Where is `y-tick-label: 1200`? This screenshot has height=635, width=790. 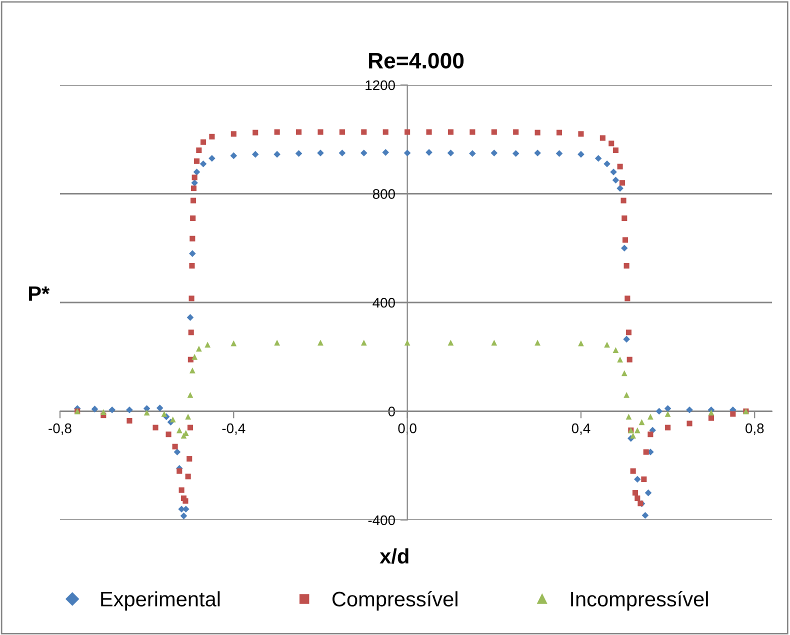
y-tick-label: 1200 is located at coordinates (380, 85).